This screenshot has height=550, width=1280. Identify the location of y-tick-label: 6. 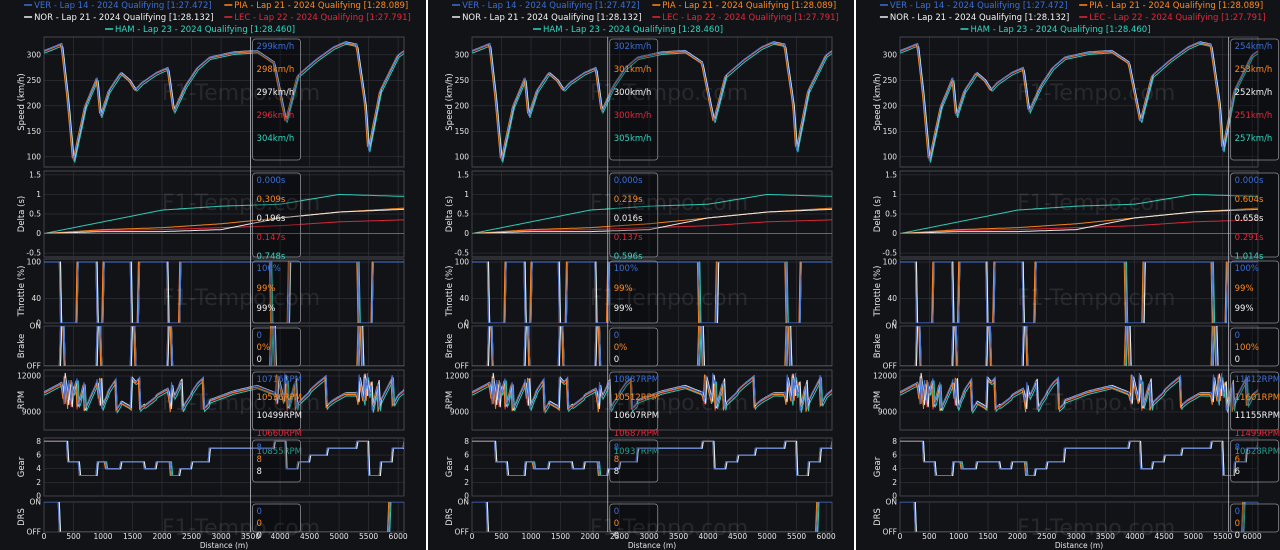
(466, 455).